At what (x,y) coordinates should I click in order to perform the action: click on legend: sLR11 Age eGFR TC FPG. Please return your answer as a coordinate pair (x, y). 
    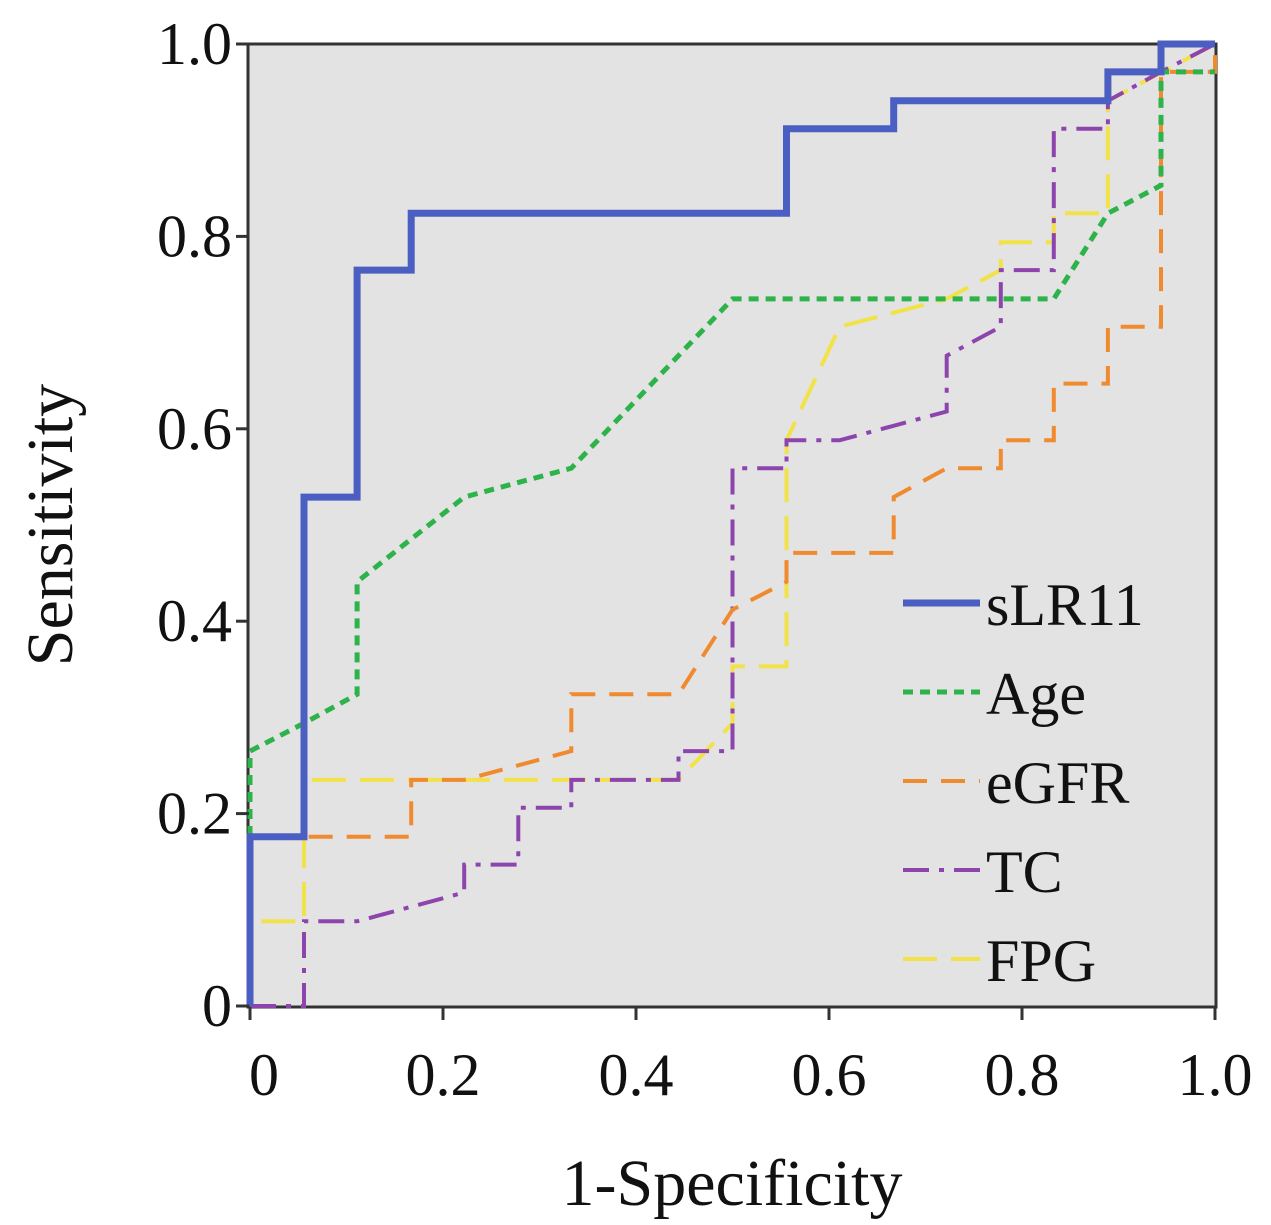
    Looking at the image, I should click on (1023, 783).